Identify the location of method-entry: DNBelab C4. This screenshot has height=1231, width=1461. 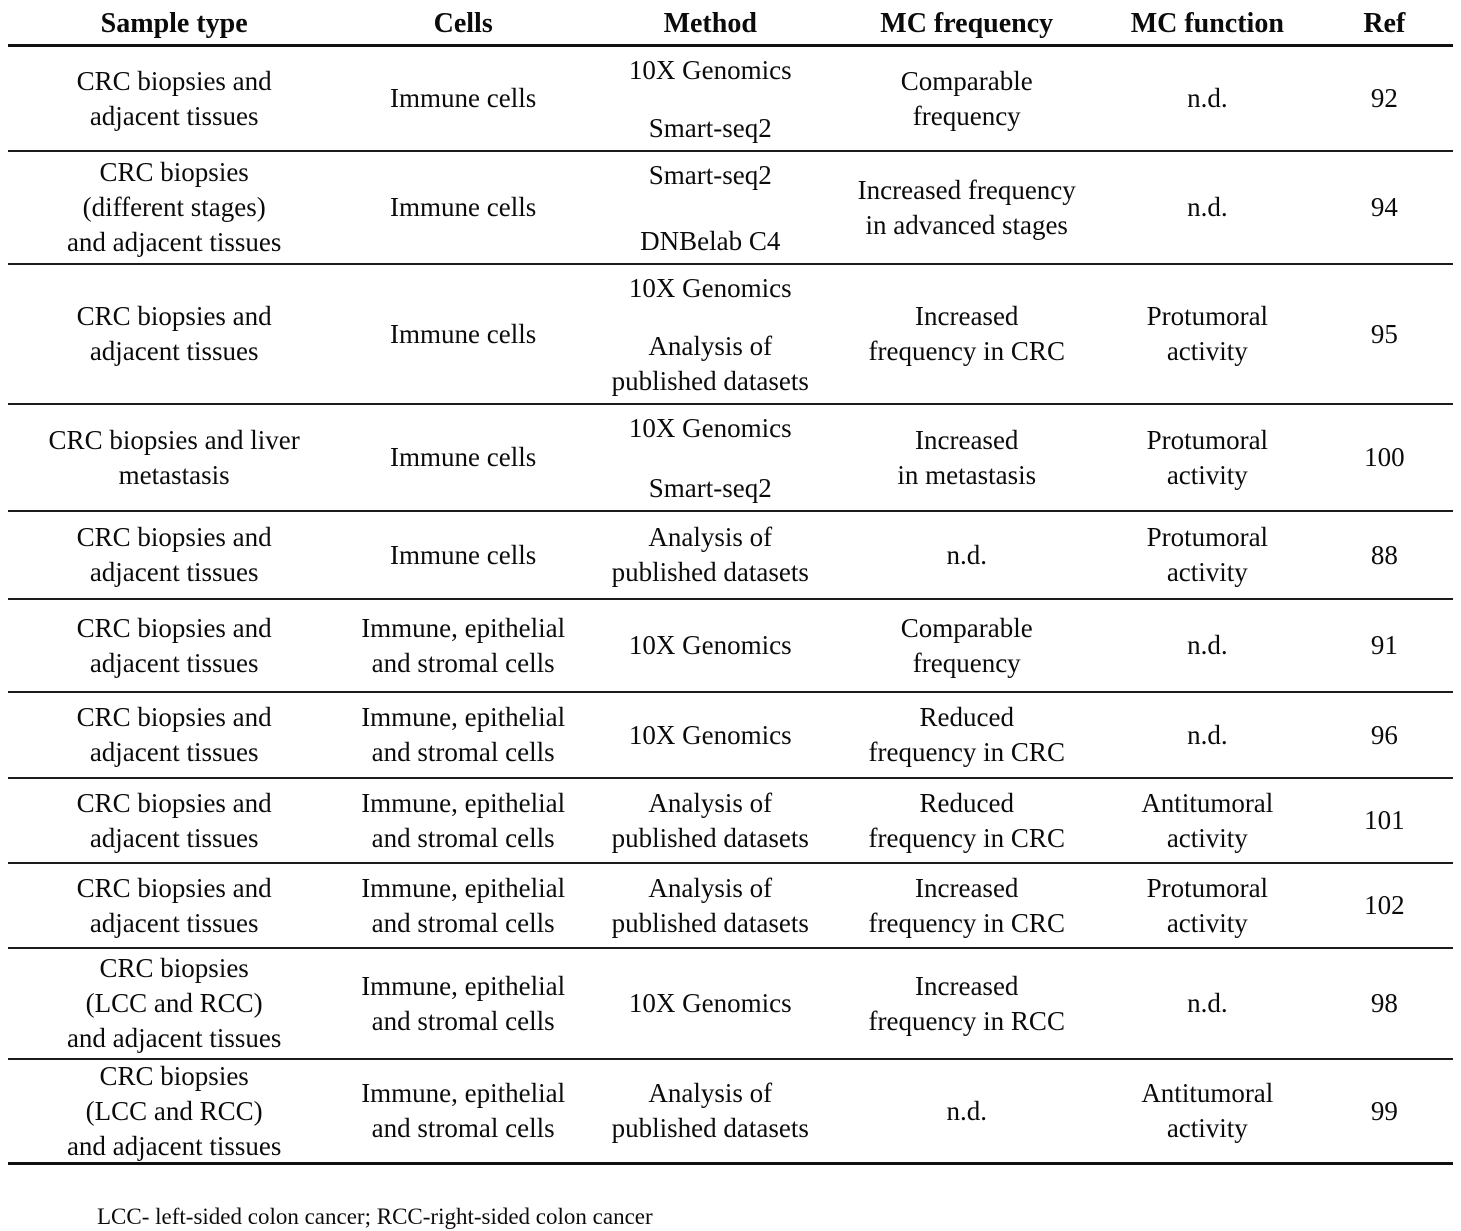
(710, 241).